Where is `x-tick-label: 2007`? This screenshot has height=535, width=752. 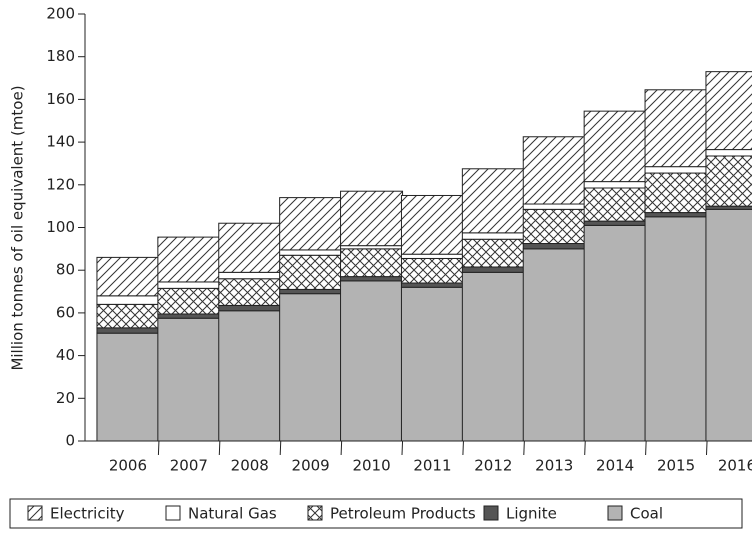 x-tick-label: 2007 is located at coordinates (189, 466).